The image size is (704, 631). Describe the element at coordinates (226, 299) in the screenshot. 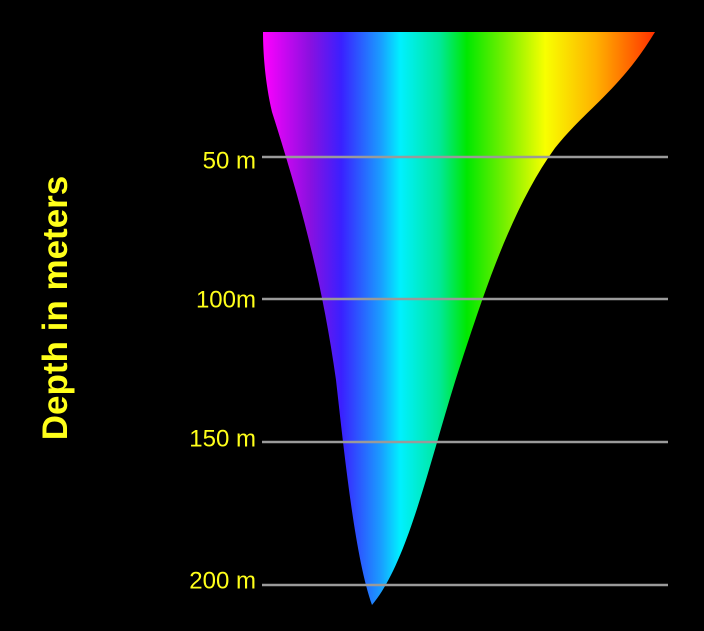

I see `depth-label: 100m` at that location.